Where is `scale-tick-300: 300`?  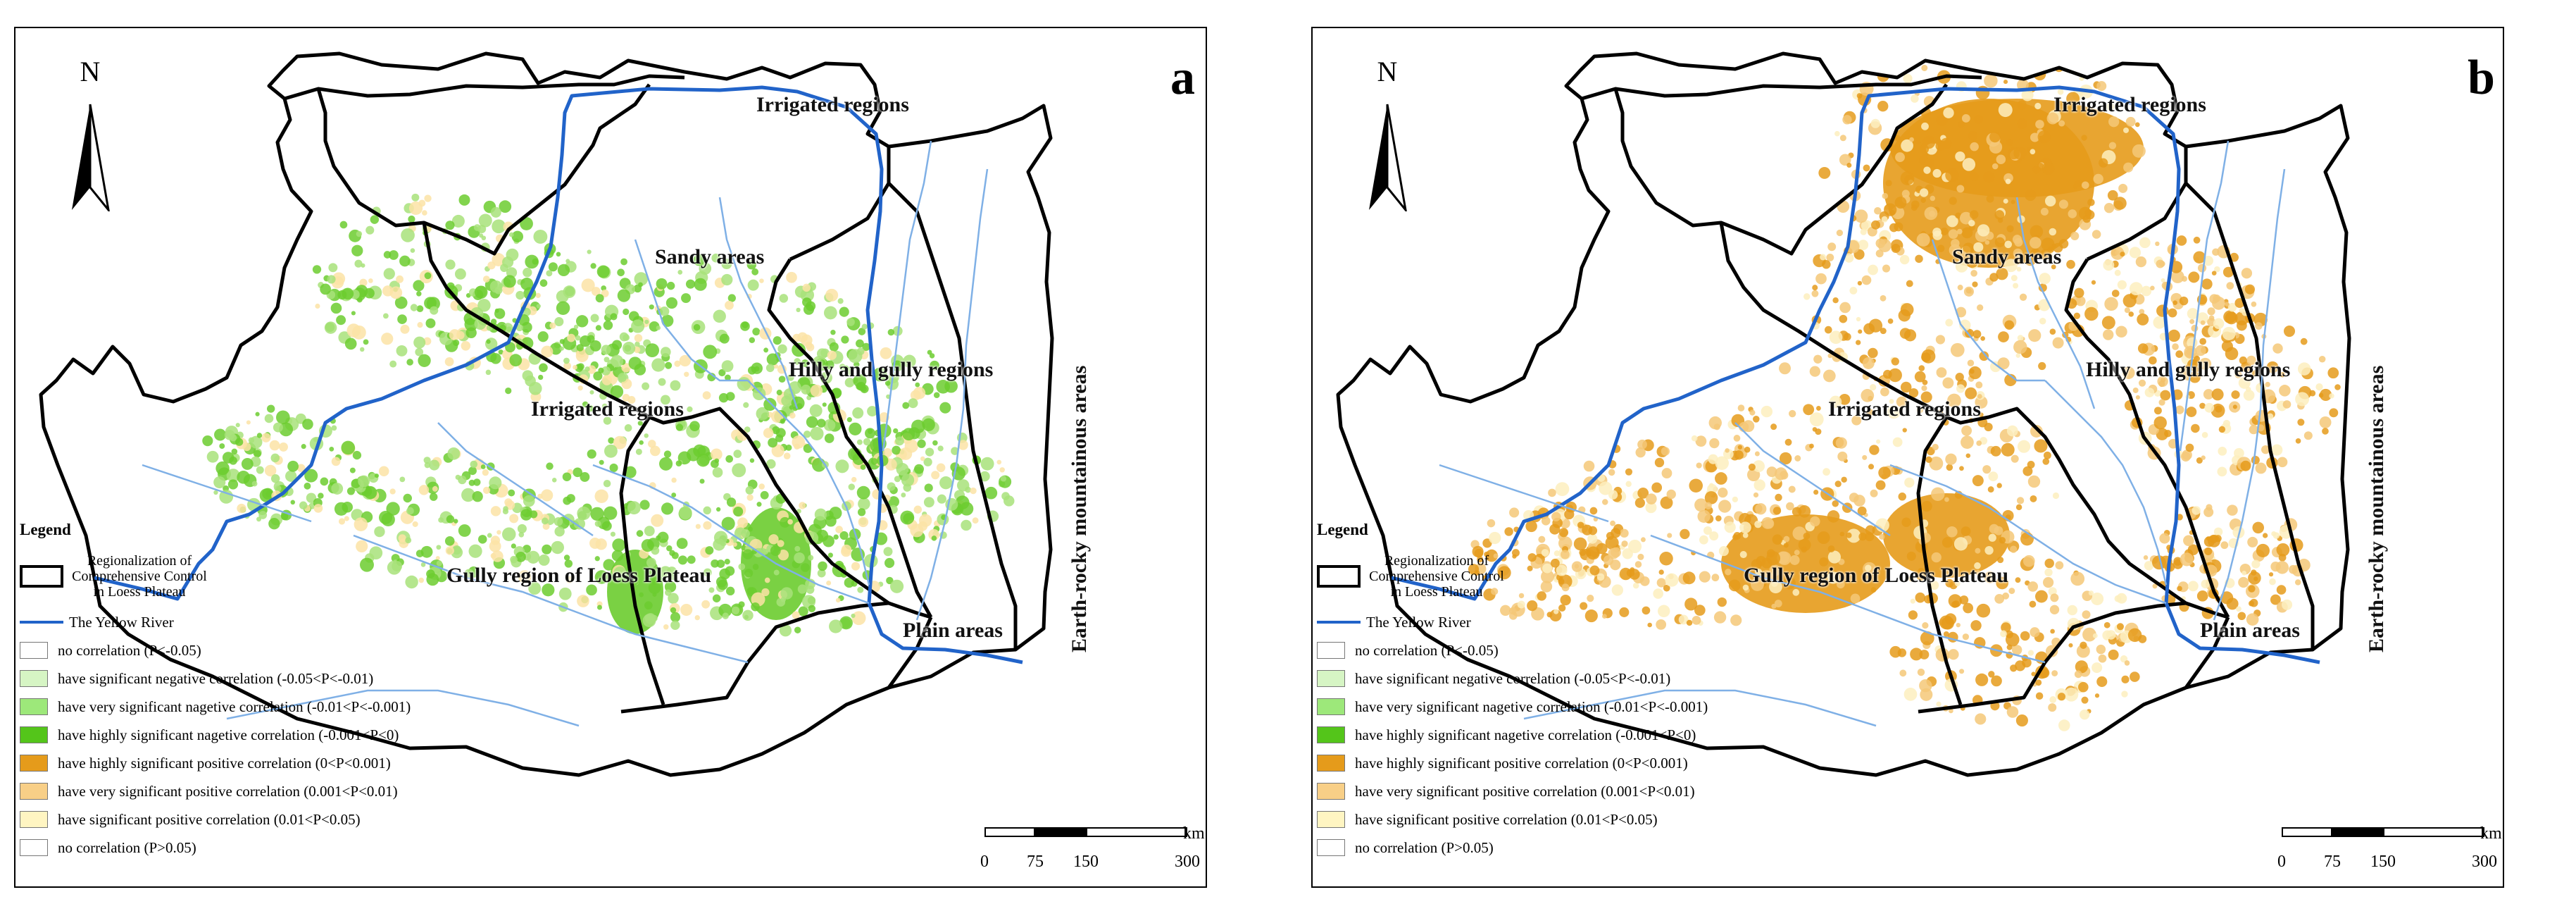
scale-tick-300: 300 is located at coordinates (2484, 862).